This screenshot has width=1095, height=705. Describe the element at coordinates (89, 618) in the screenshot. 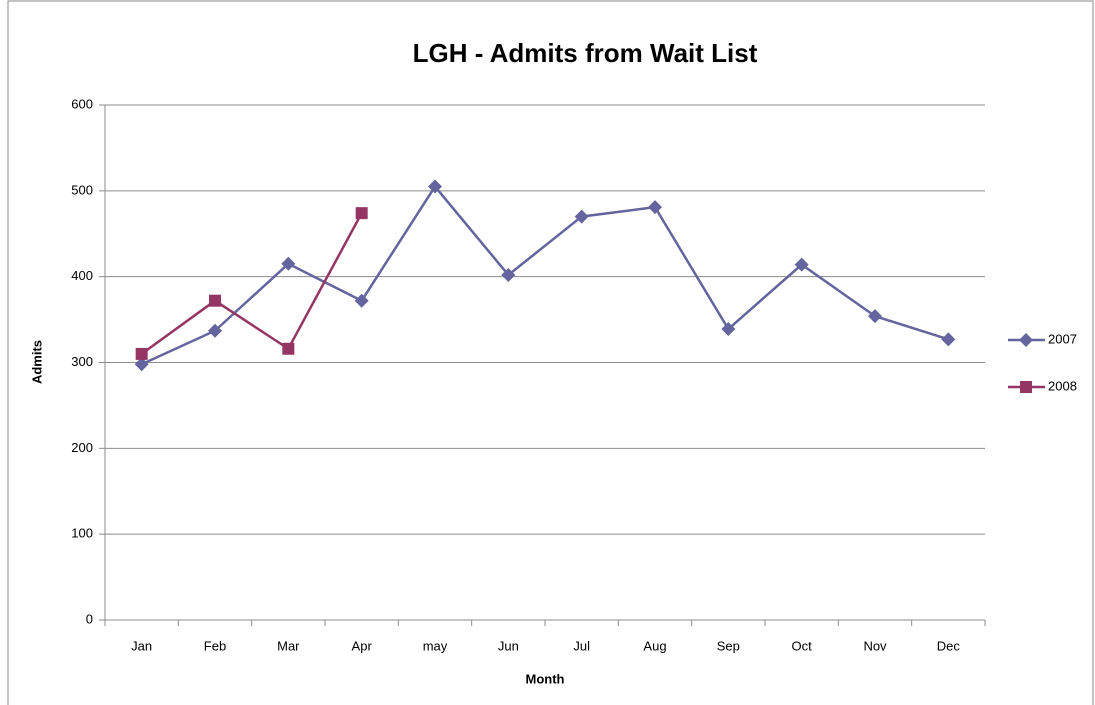

I see `y-tick-label: 0` at that location.